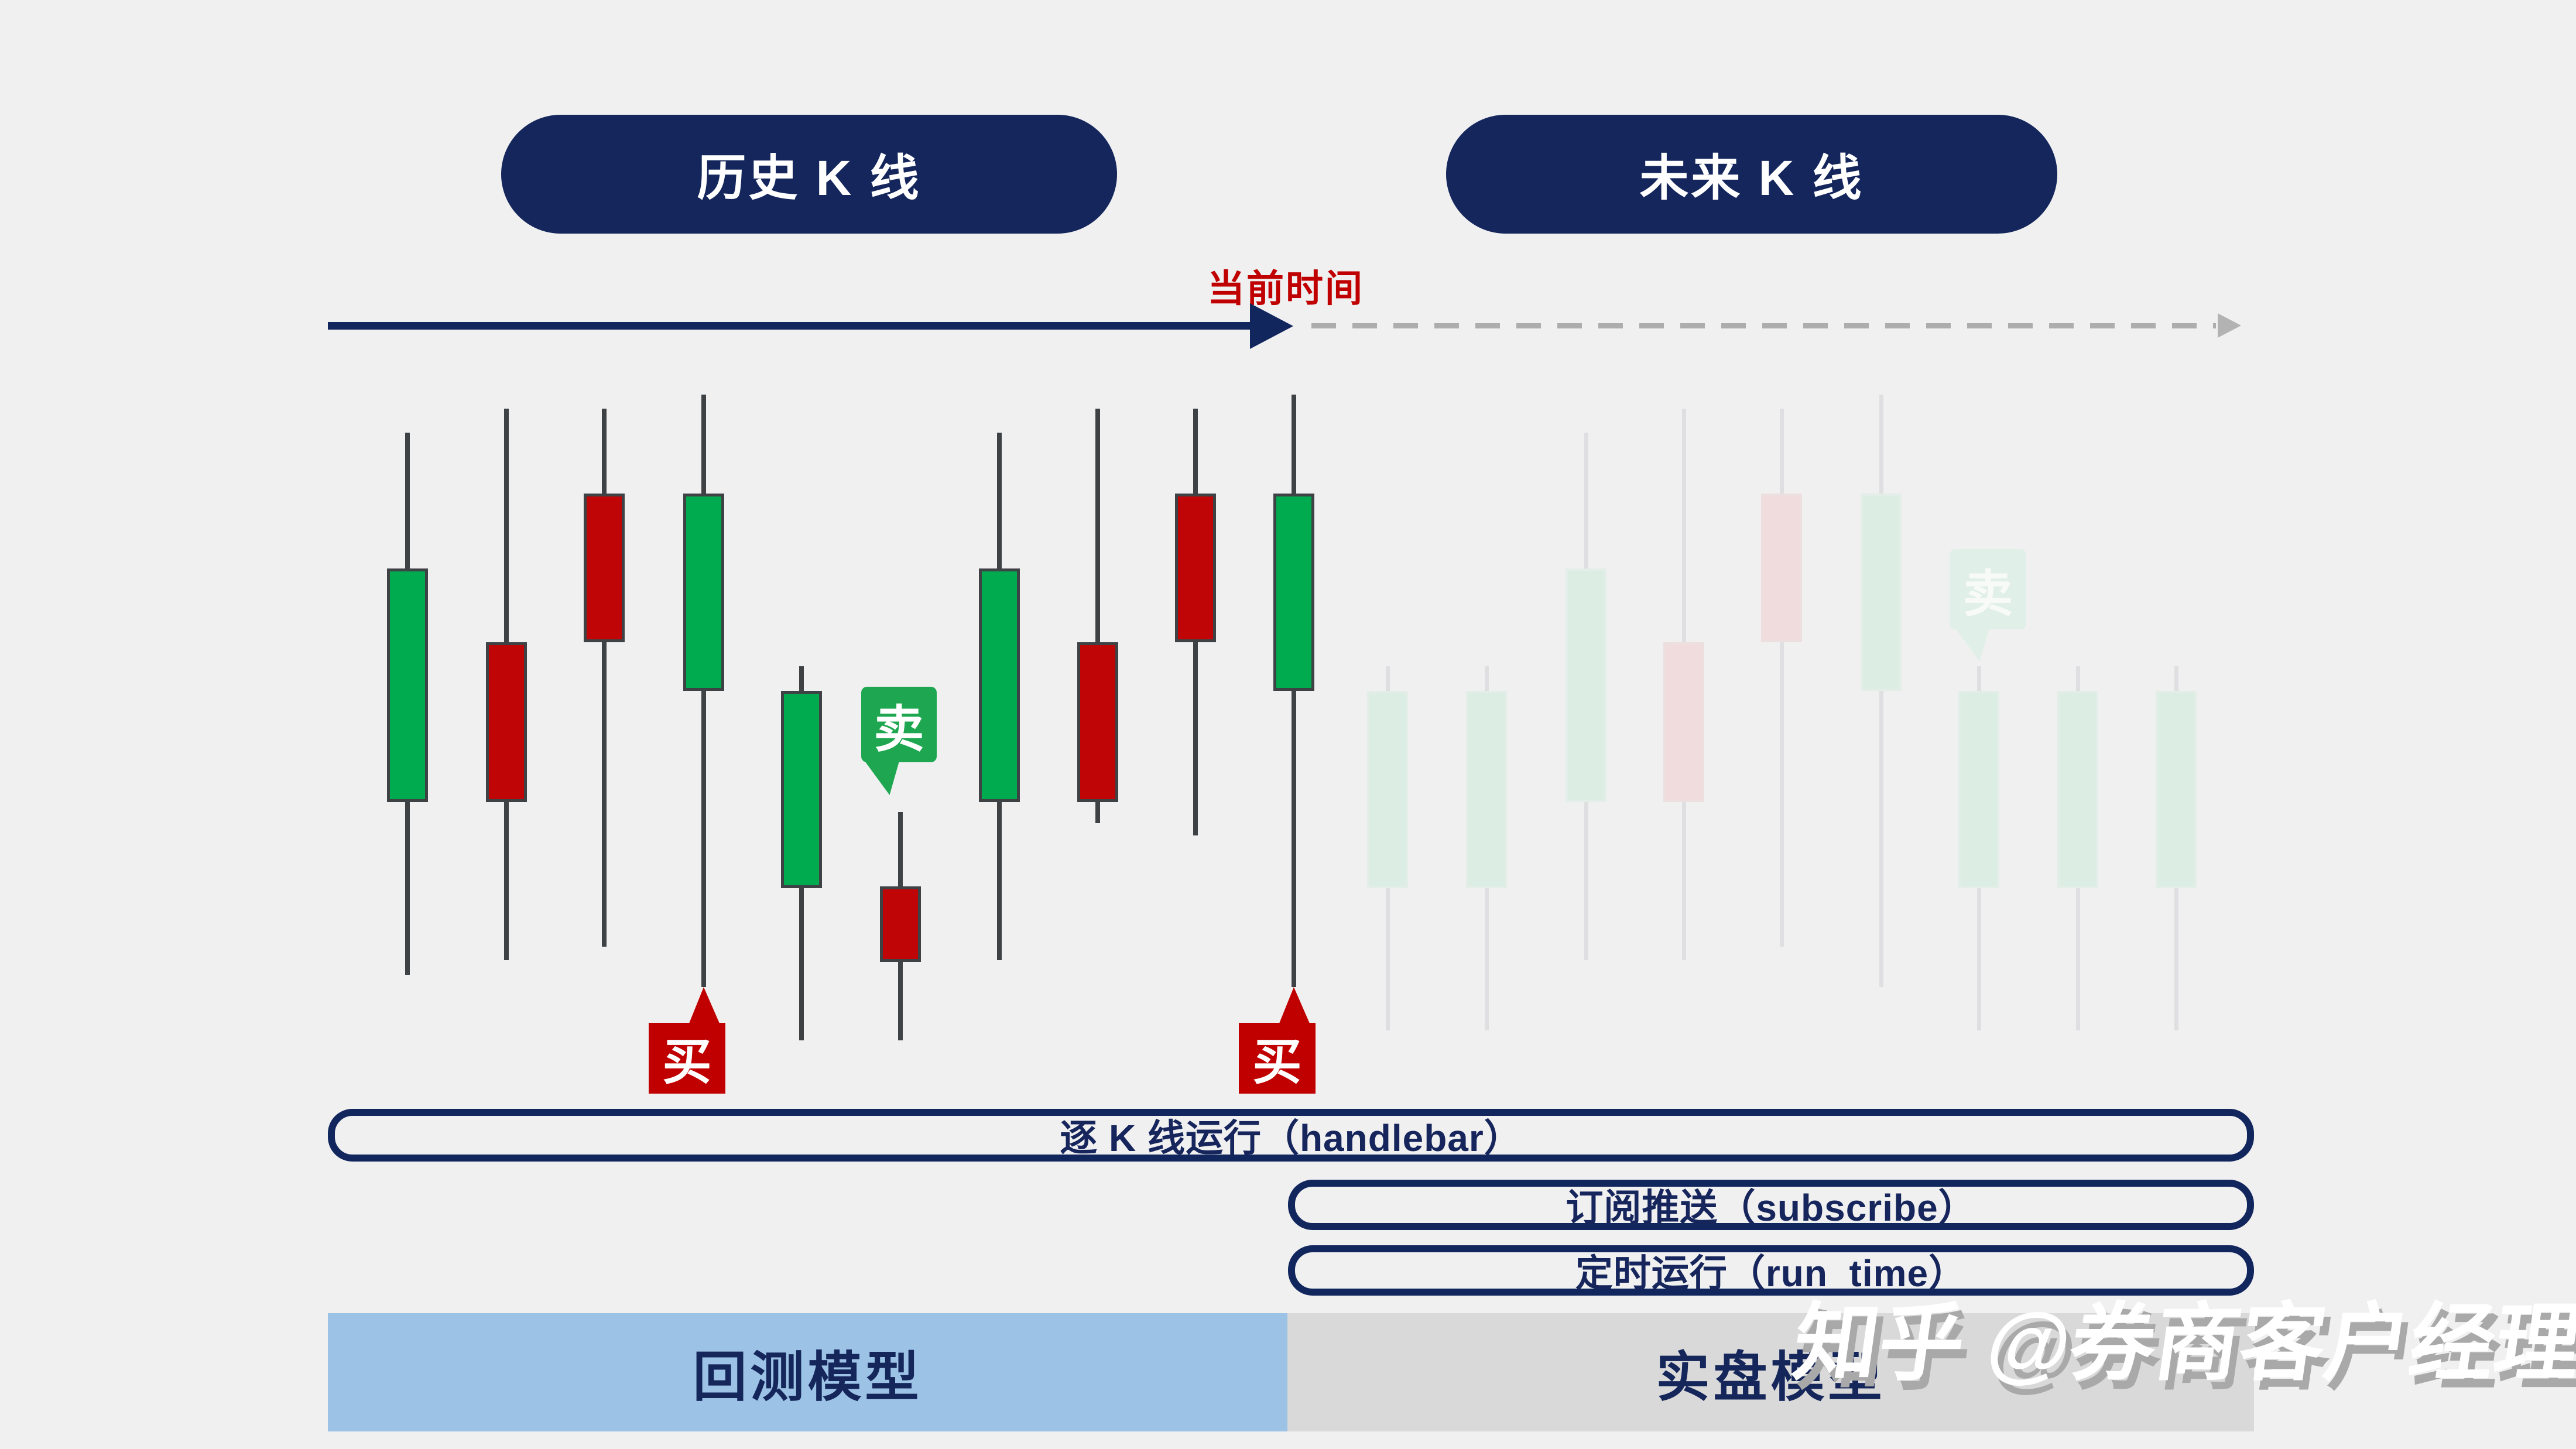  Describe the element at coordinates (1764, 325) in the screenshot. I see `timeline-dashed-line` at that location.